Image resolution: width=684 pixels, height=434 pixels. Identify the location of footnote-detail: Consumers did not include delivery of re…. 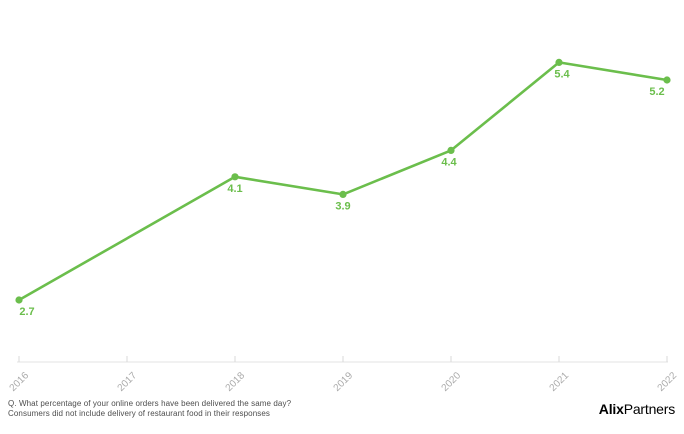
(139, 413).